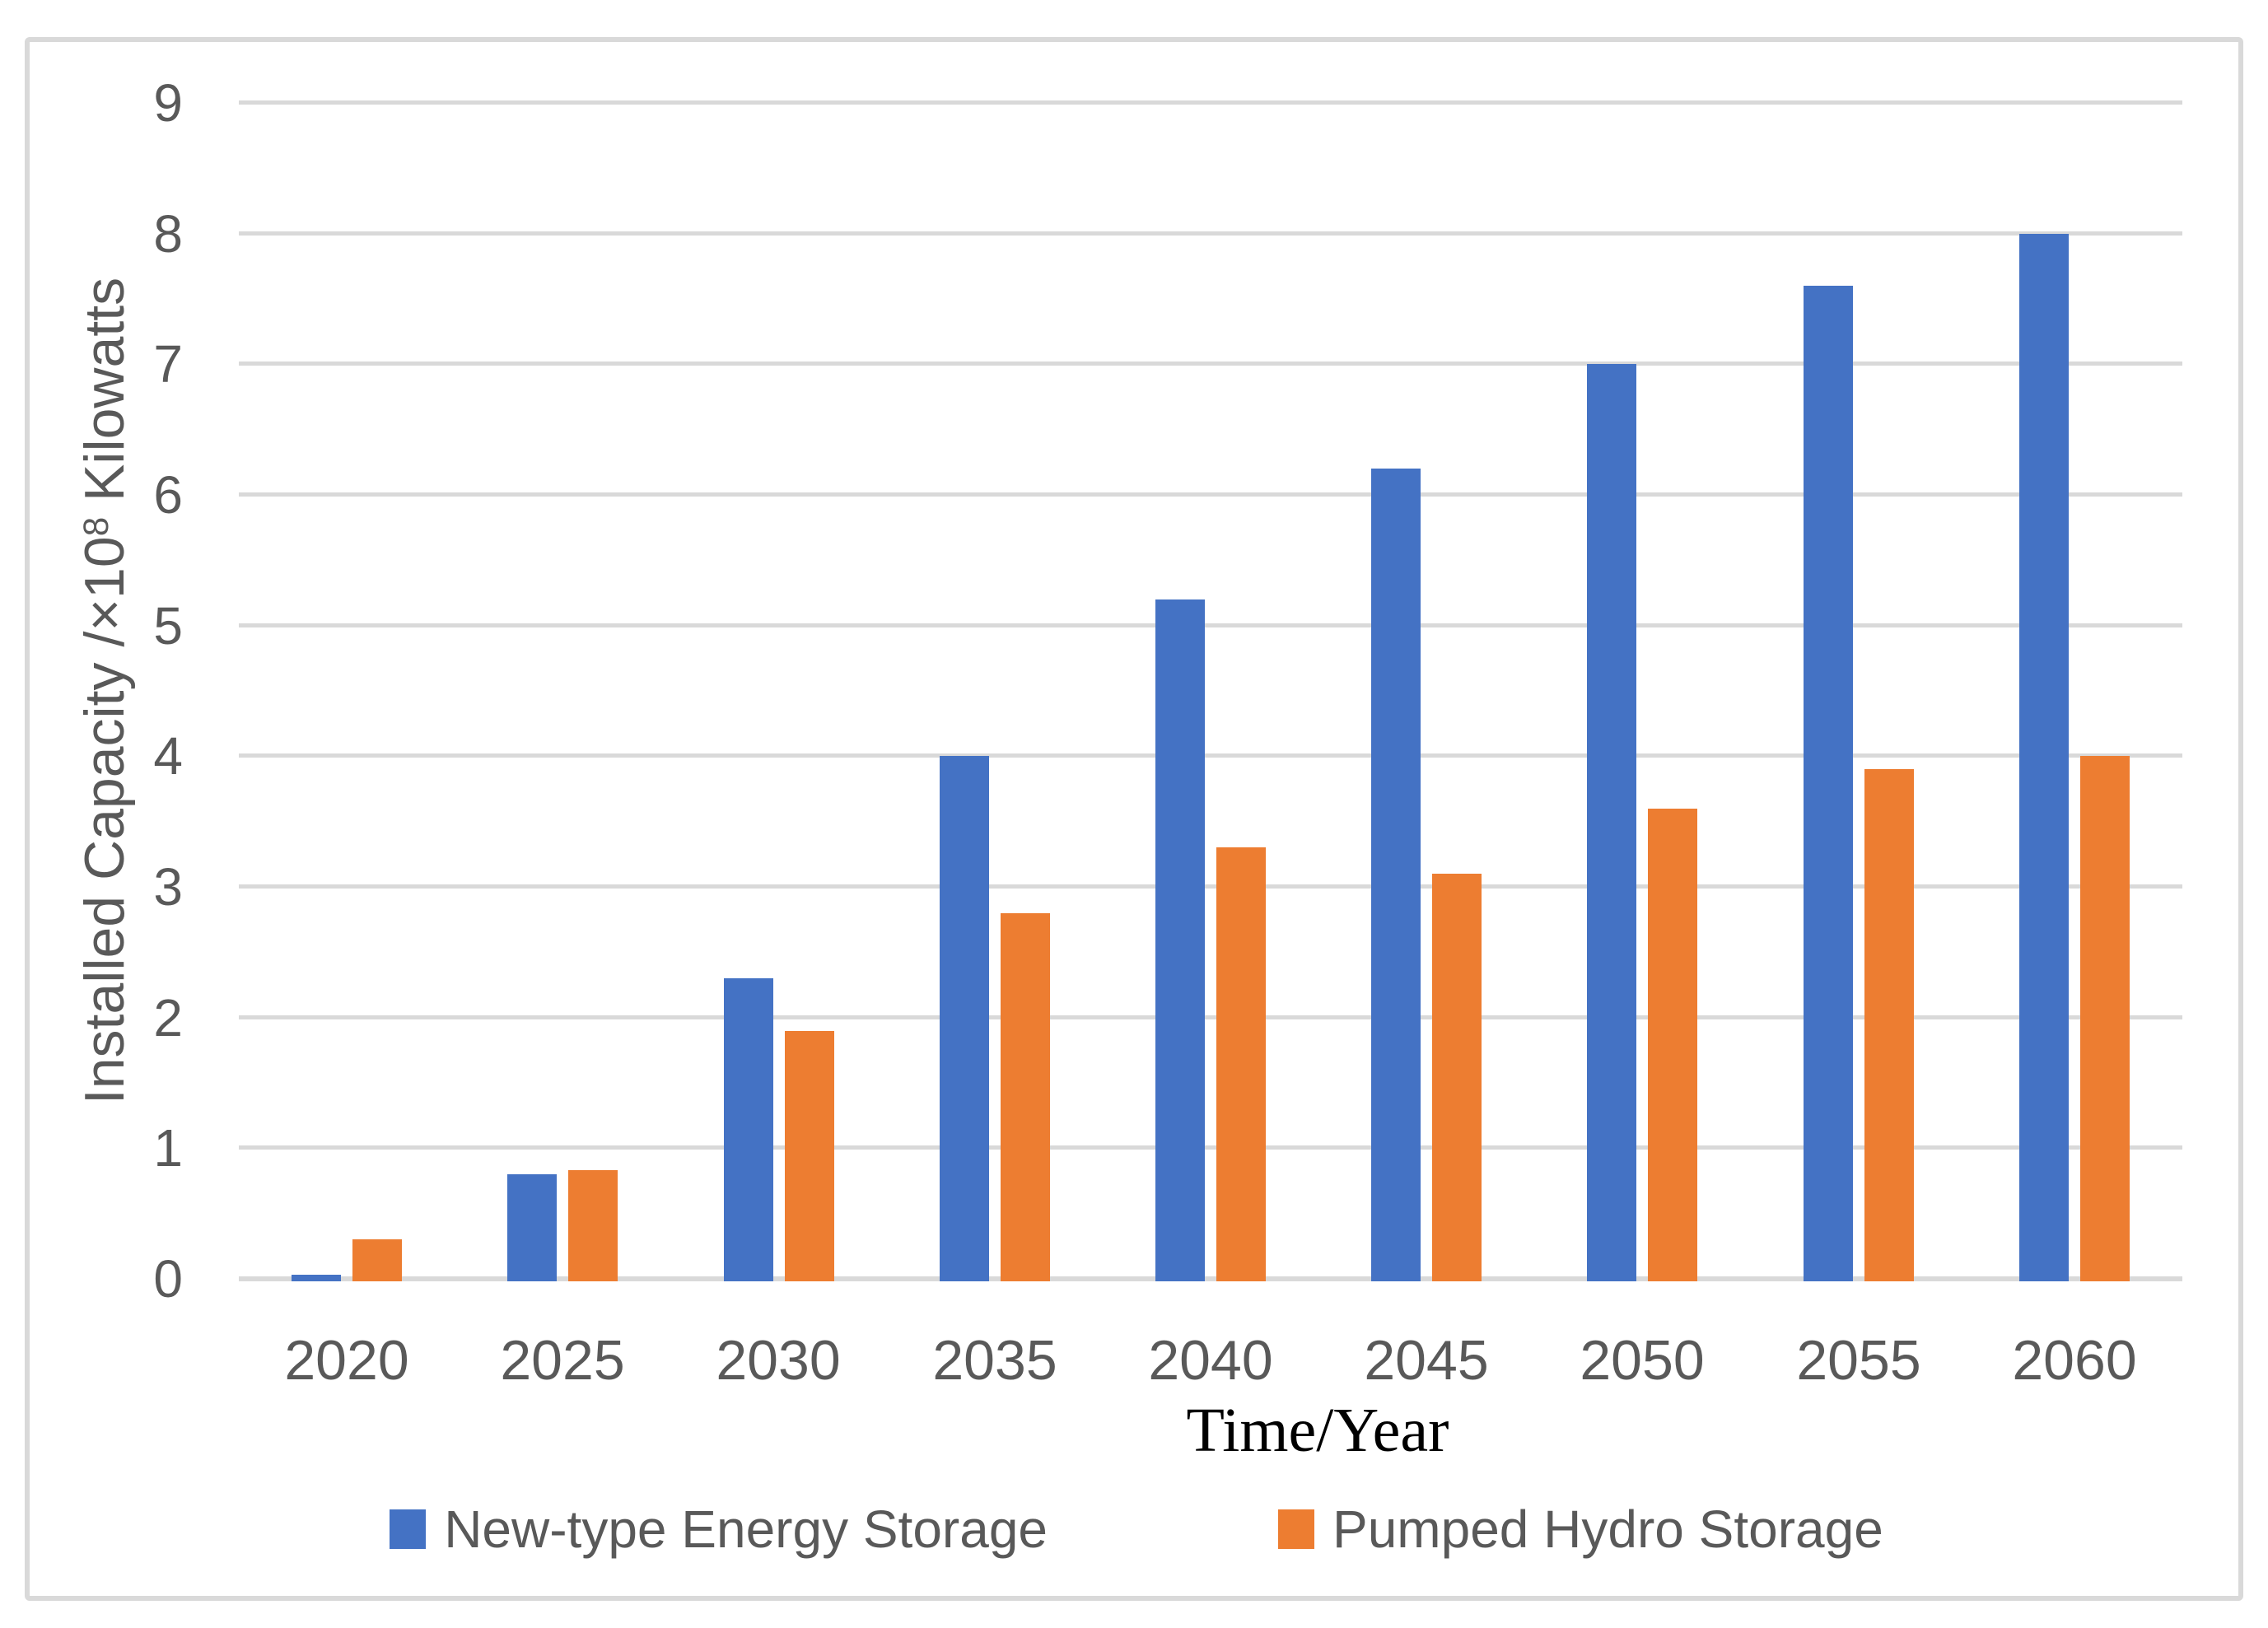  I want to click on legend-item-pumped-hydro-storage: Pumped Hydro Storage, so click(1580, 1529).